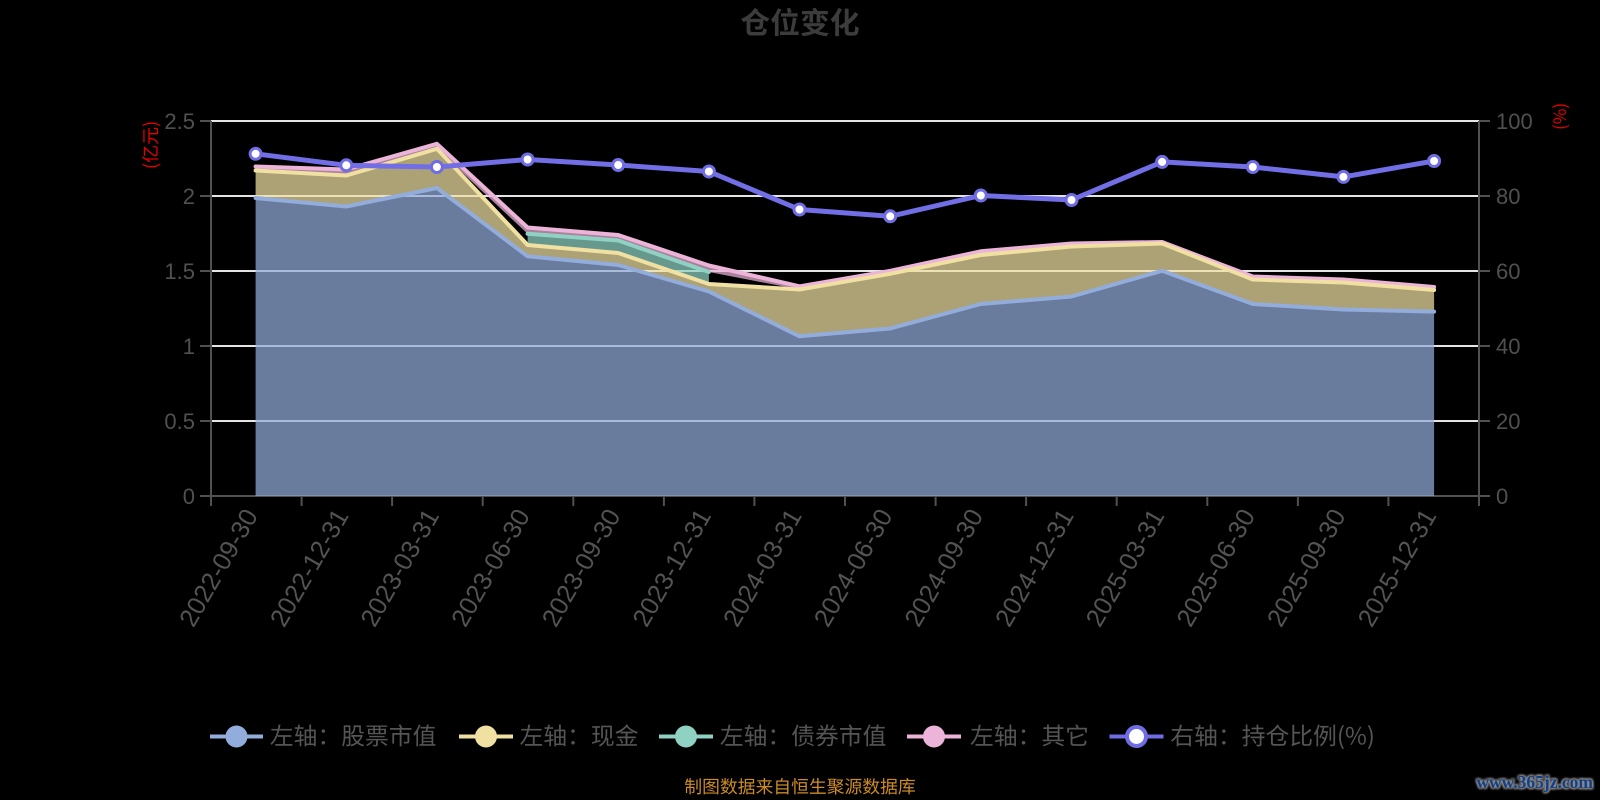 The height and width of the screenshot is (800, 1600). Describe the element at coordinates (1508, 196) in the screenshot. I see `svg-text: 80` at that location.